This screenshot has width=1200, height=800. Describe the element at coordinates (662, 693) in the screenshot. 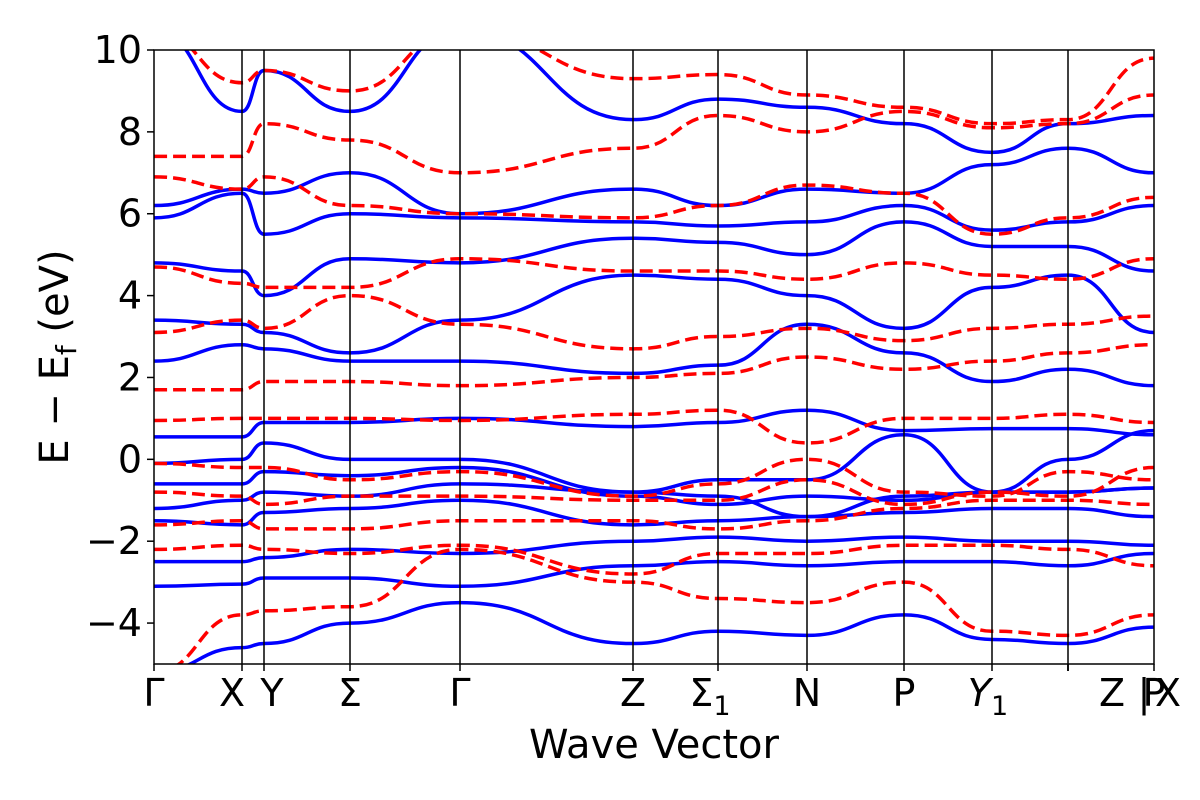

I see `x-axis-ticks: Γ X Y Σ Γ Z Σ1 N P Y1 Z | XP` at that location.